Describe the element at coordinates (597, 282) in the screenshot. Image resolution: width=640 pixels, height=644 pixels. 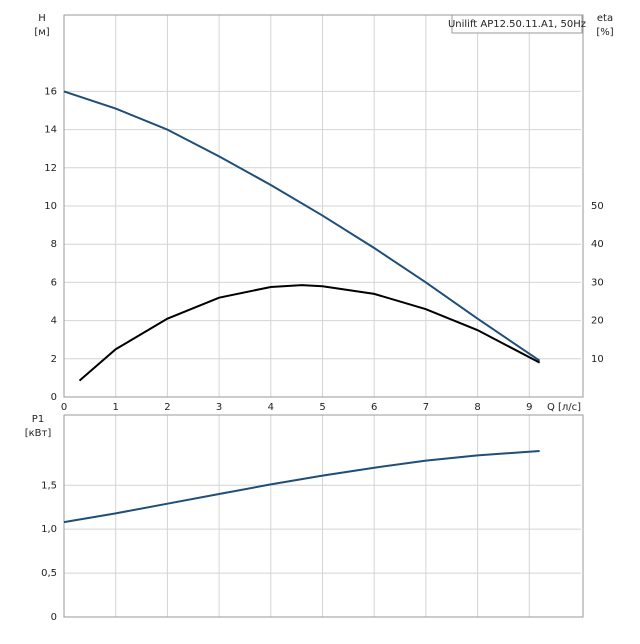
I see `y2-tick-label: 30` at that location.